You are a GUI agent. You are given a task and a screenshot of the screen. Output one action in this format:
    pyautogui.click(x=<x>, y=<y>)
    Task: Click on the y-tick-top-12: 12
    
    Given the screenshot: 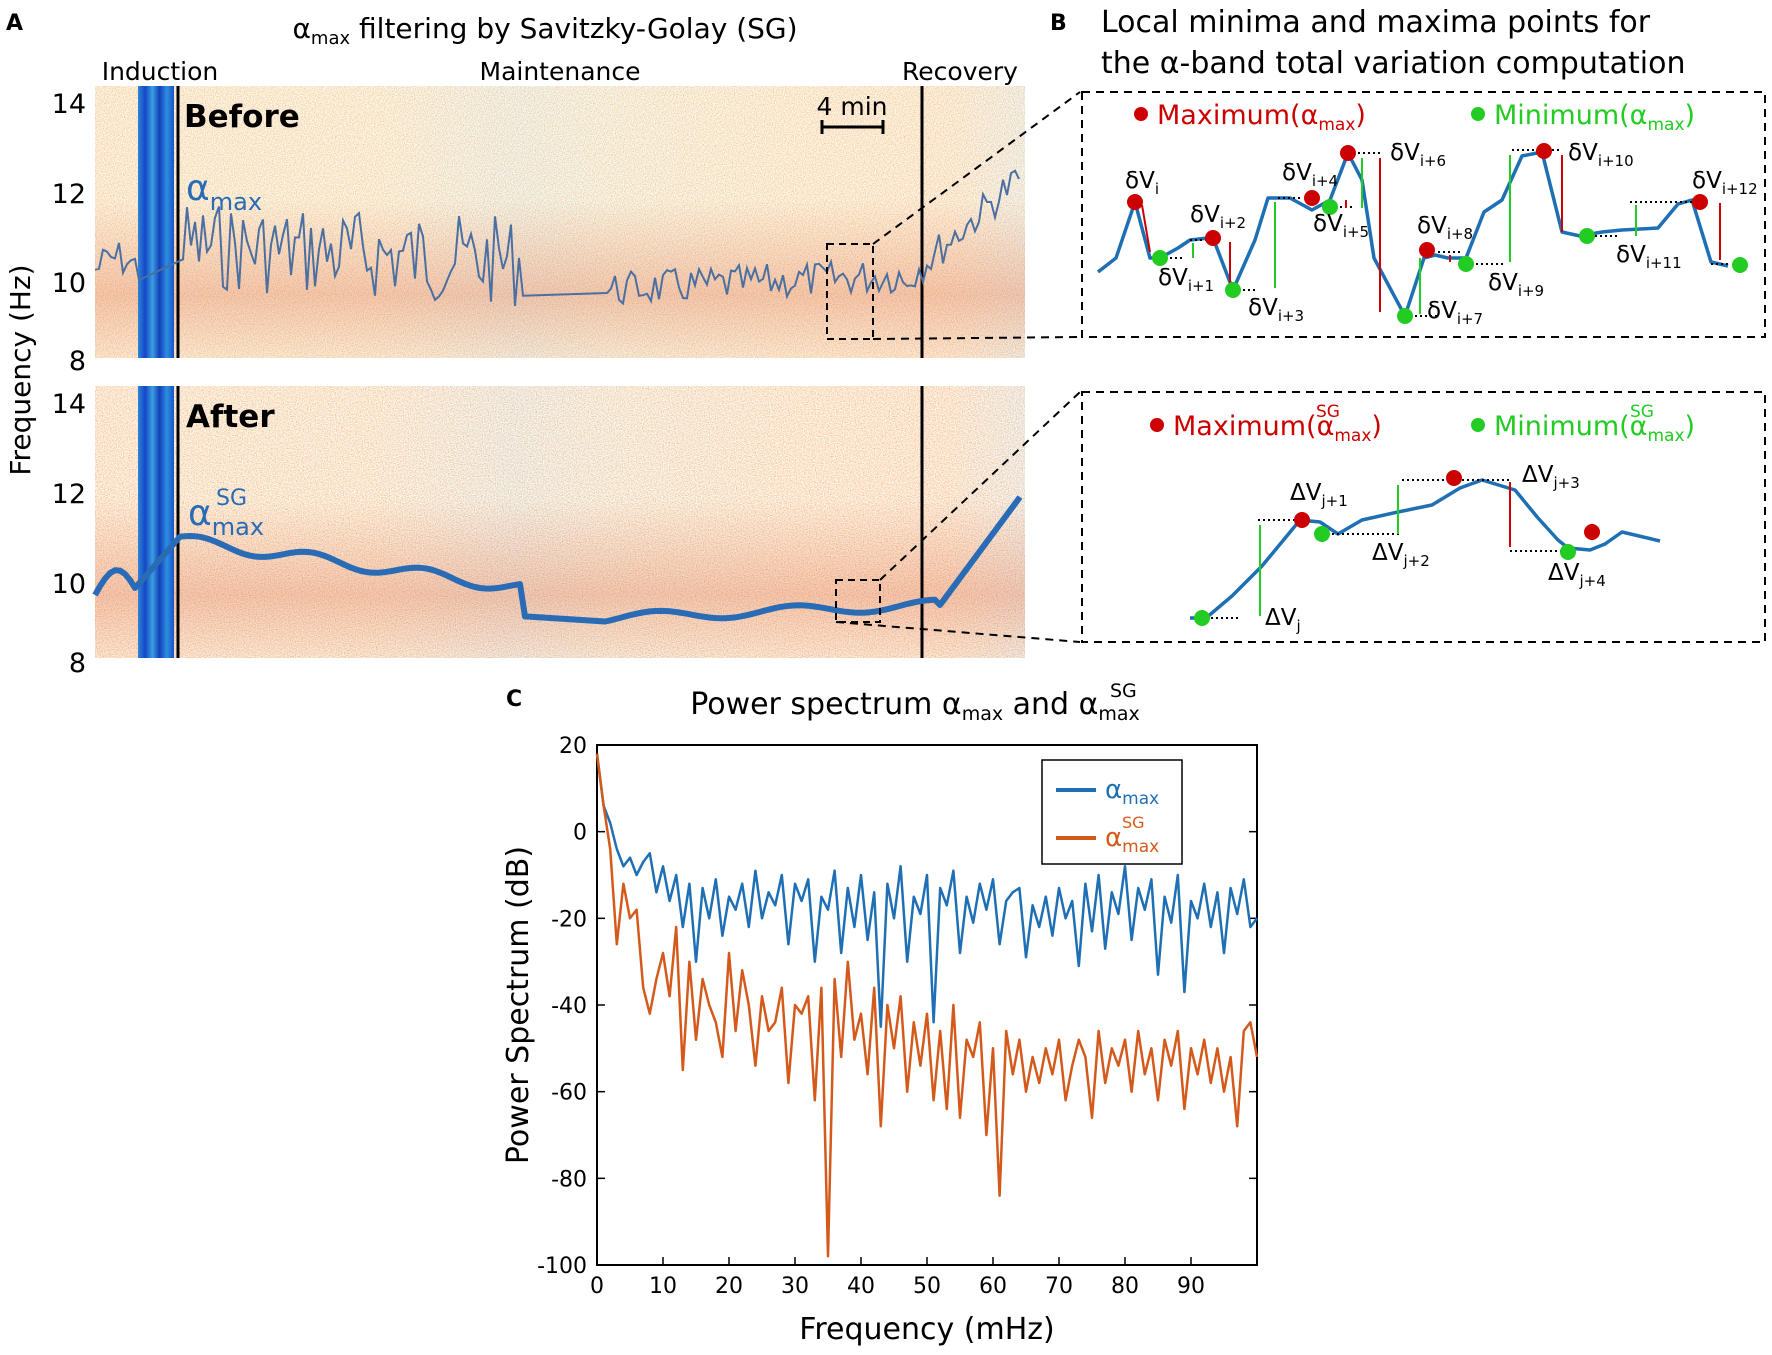 What is the action you would take?
    pyautogui.click(x=69, y=194)
    